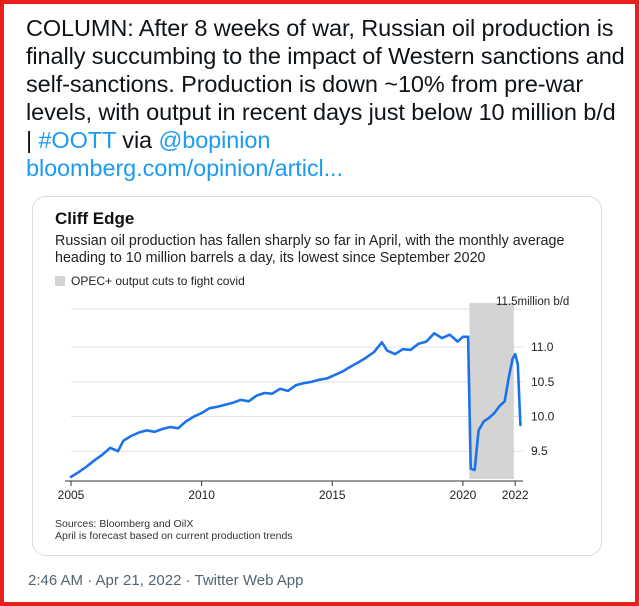 The height and width of the screenshot is (606, 639). I want to click on sources-line: Sources: Bloomberg and OilX, so click(124, 524).